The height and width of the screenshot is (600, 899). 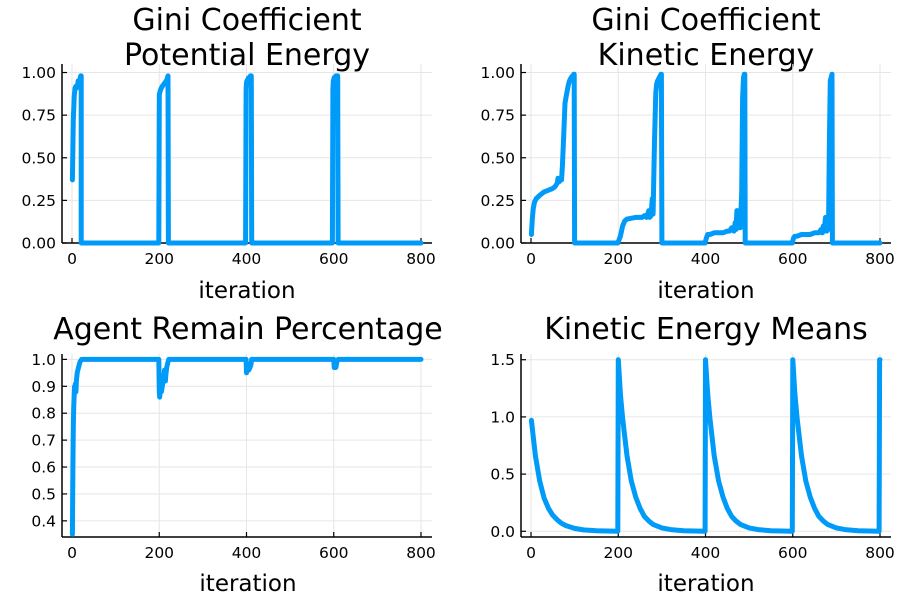 What do you see at coordinates (502, 360) in the screenshot?
I see `y-tick-label: 1.5` at bounding box center [502, 360].